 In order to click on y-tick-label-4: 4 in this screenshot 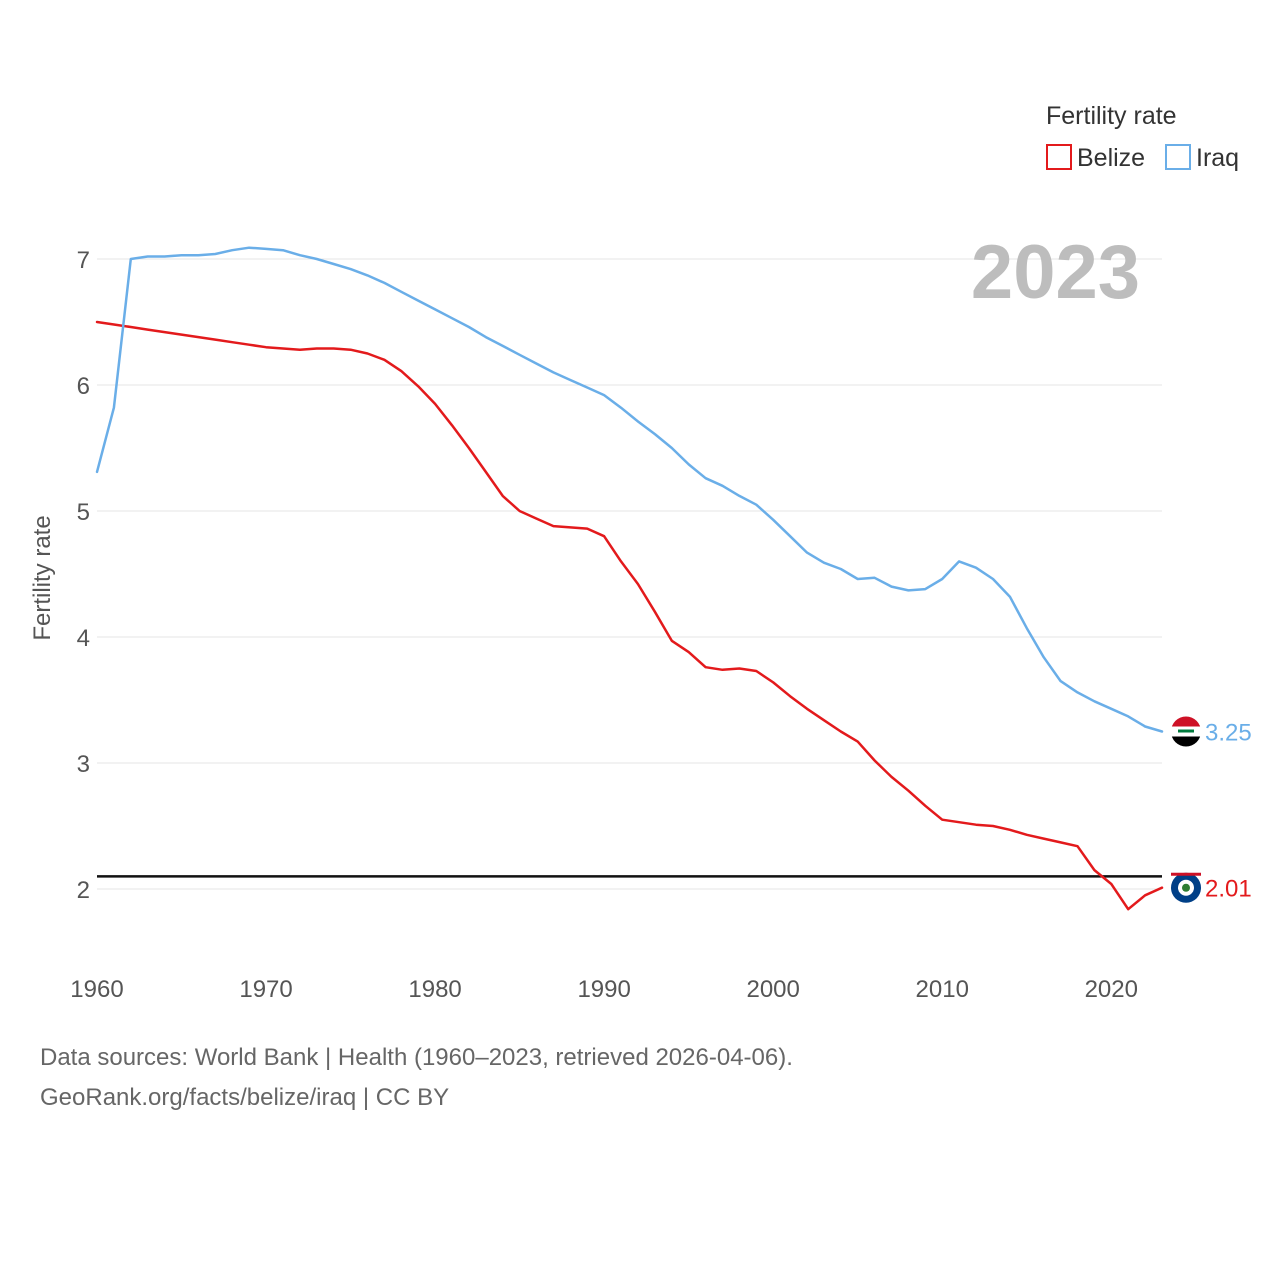, I will do `click(83, 638)`.